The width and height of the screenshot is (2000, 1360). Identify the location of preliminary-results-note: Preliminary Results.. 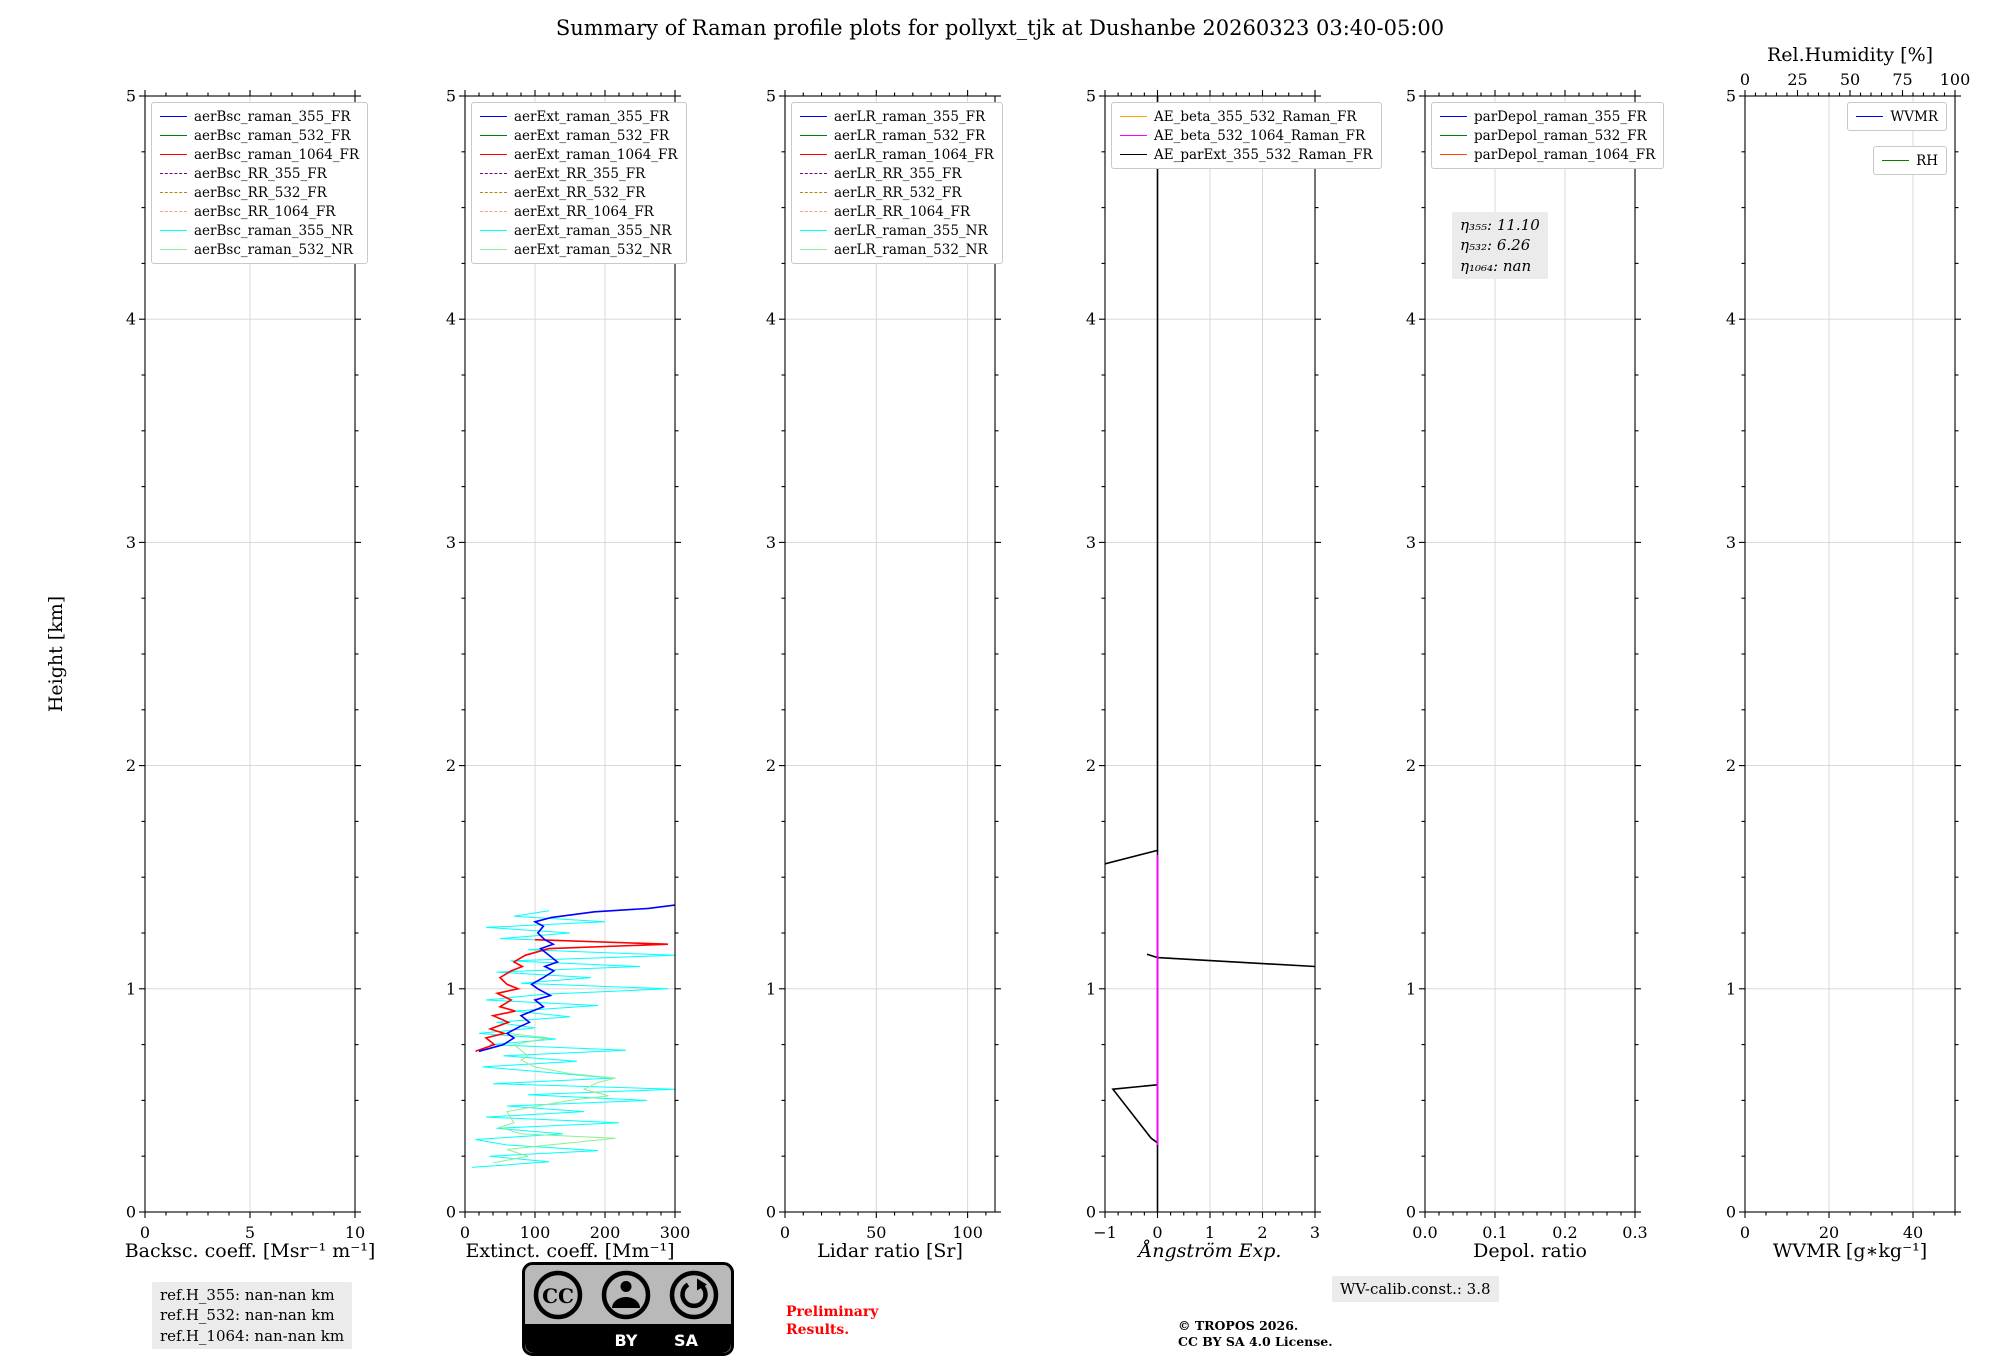
(832, 1321).